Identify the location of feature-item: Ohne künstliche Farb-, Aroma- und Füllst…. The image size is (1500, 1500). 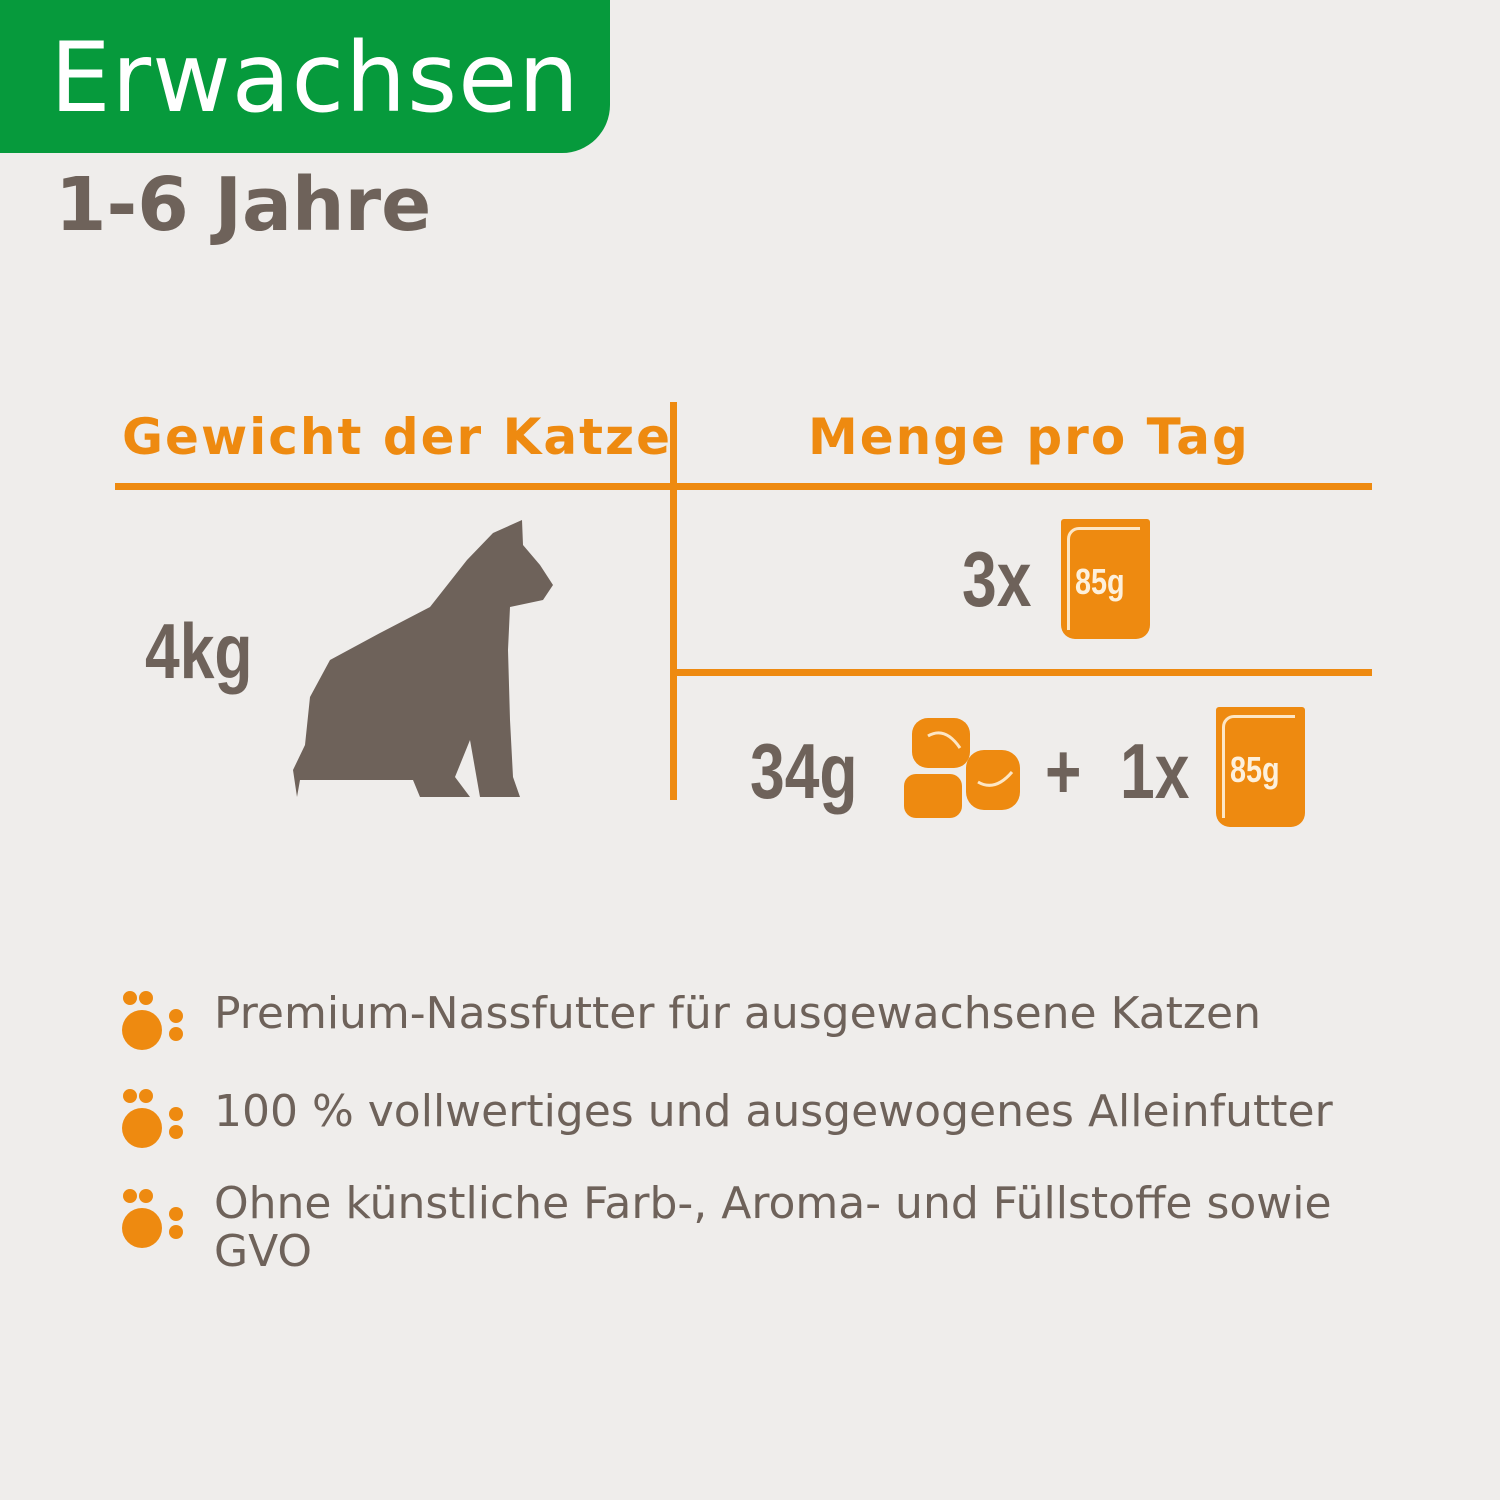
(757, 1228).